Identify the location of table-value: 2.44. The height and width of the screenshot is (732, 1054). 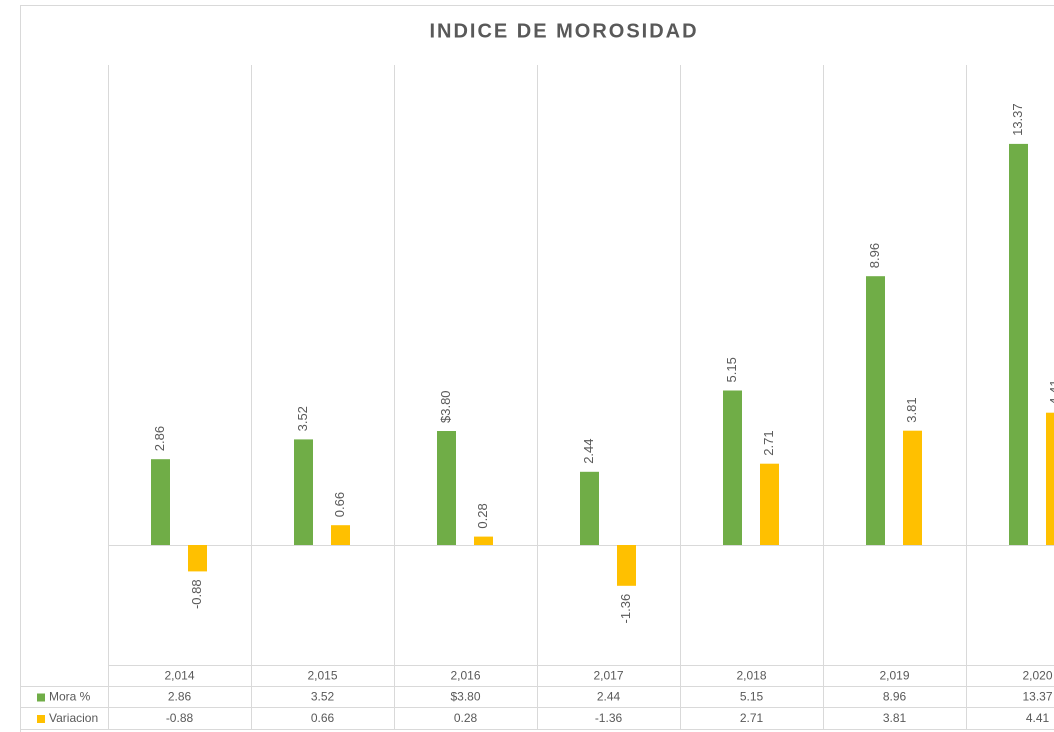
(609, 697).